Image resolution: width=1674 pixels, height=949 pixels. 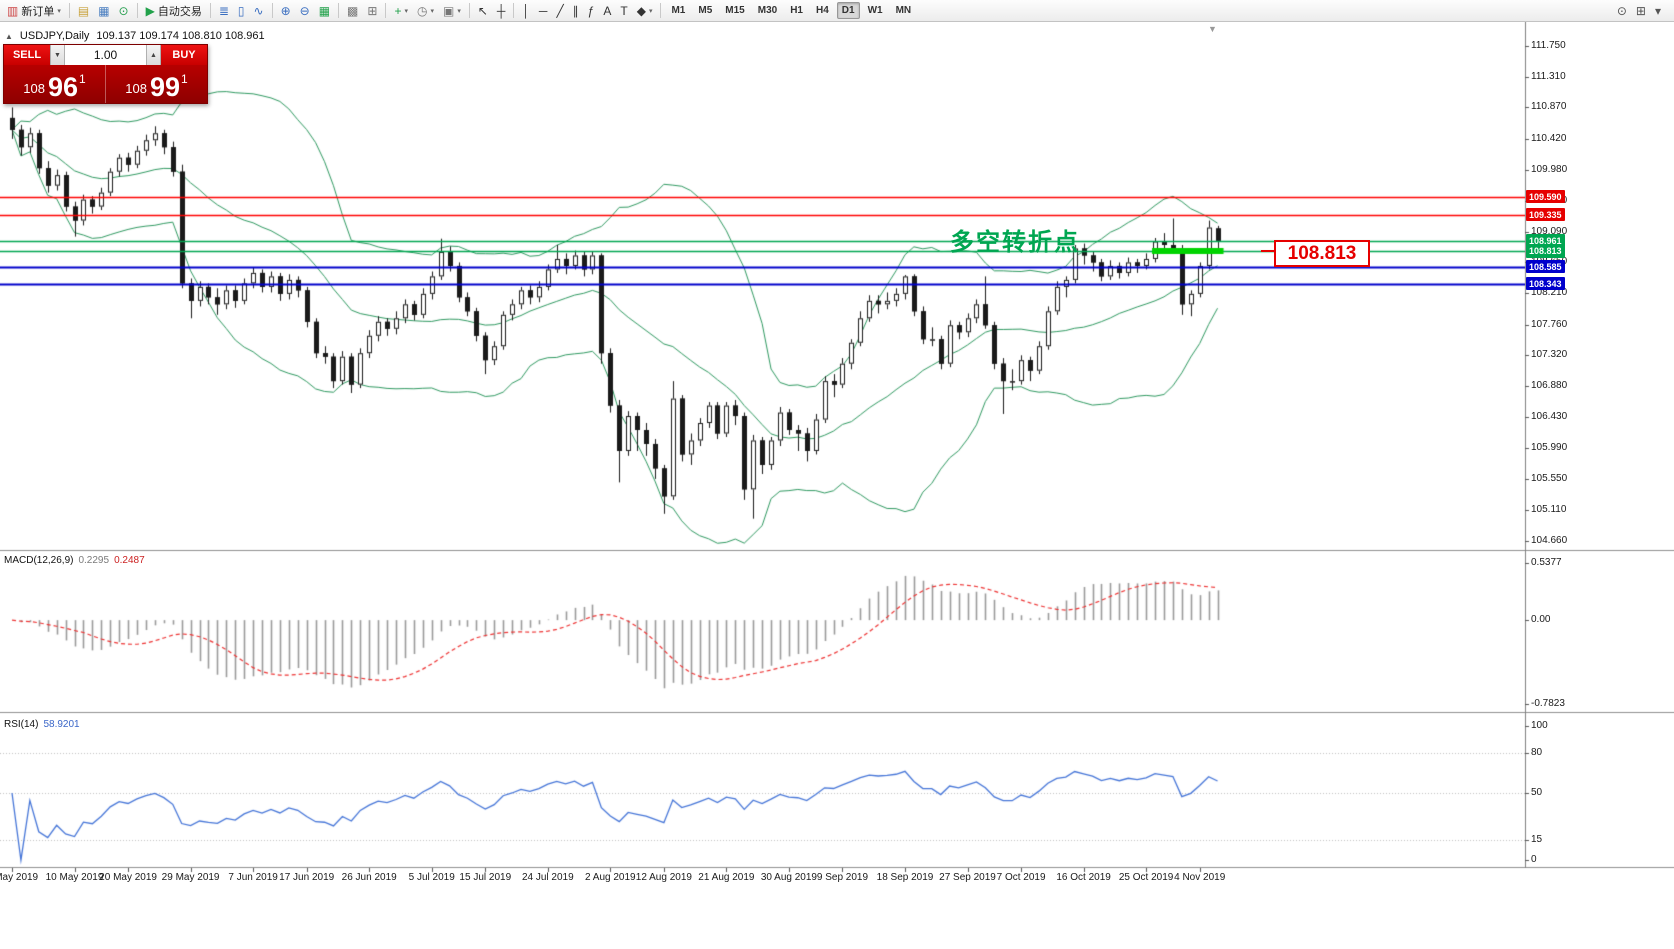 What do you see at coordinates (1658, 10) in the screenshot?
I see `menu-button: ▾` at bounding box center [1658, 10].